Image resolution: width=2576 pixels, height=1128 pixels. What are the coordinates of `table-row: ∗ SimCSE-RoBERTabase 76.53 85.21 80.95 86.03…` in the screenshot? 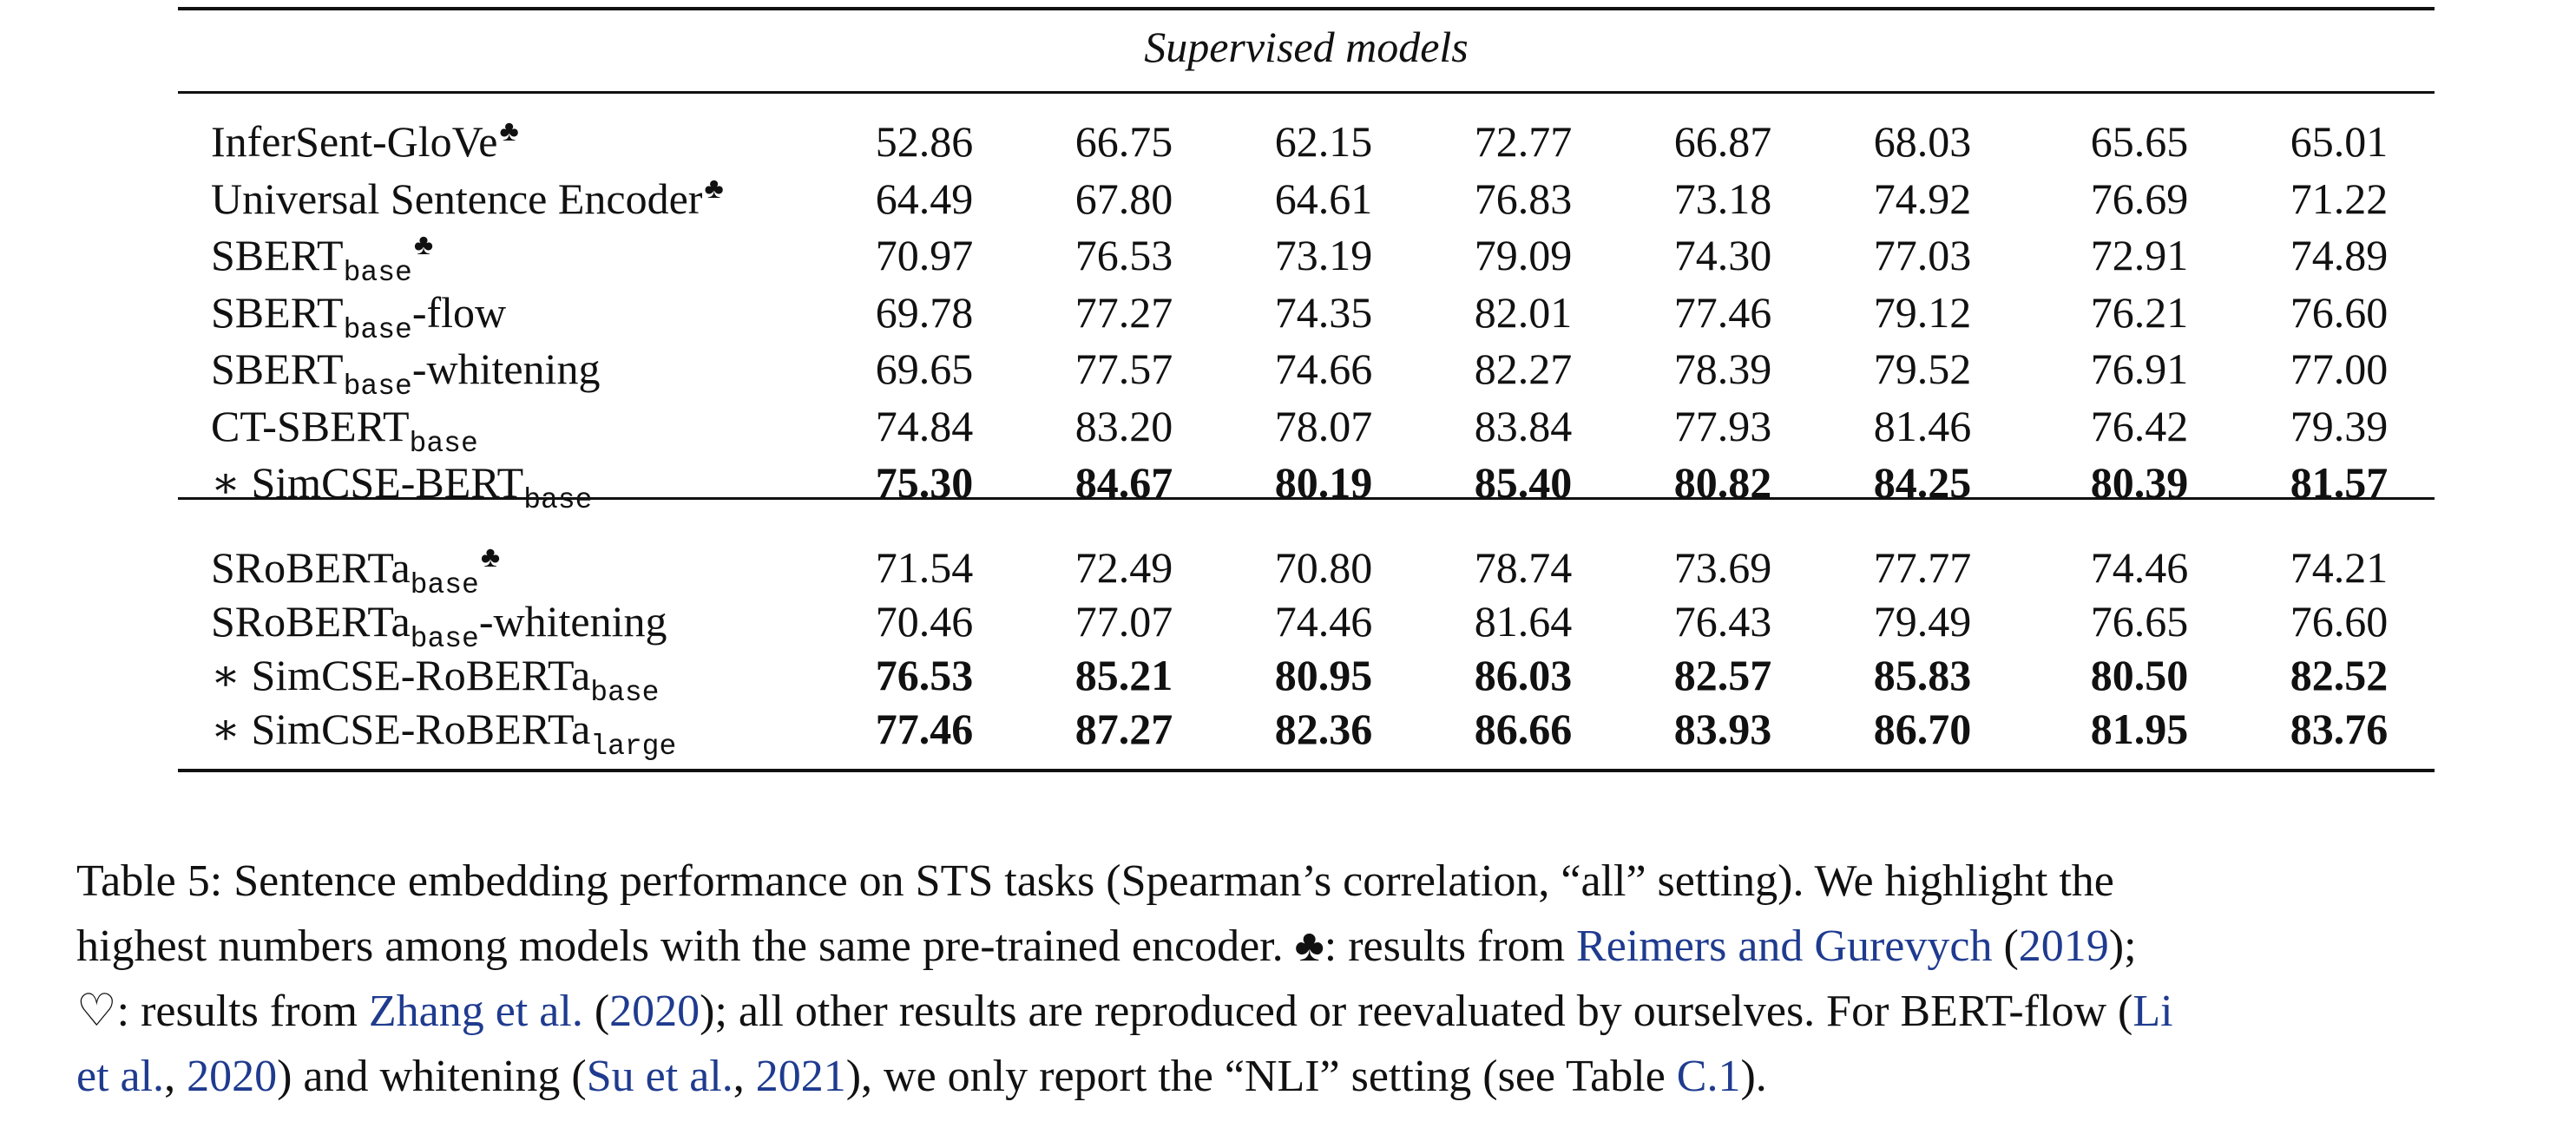 It's located at (1288, 678).